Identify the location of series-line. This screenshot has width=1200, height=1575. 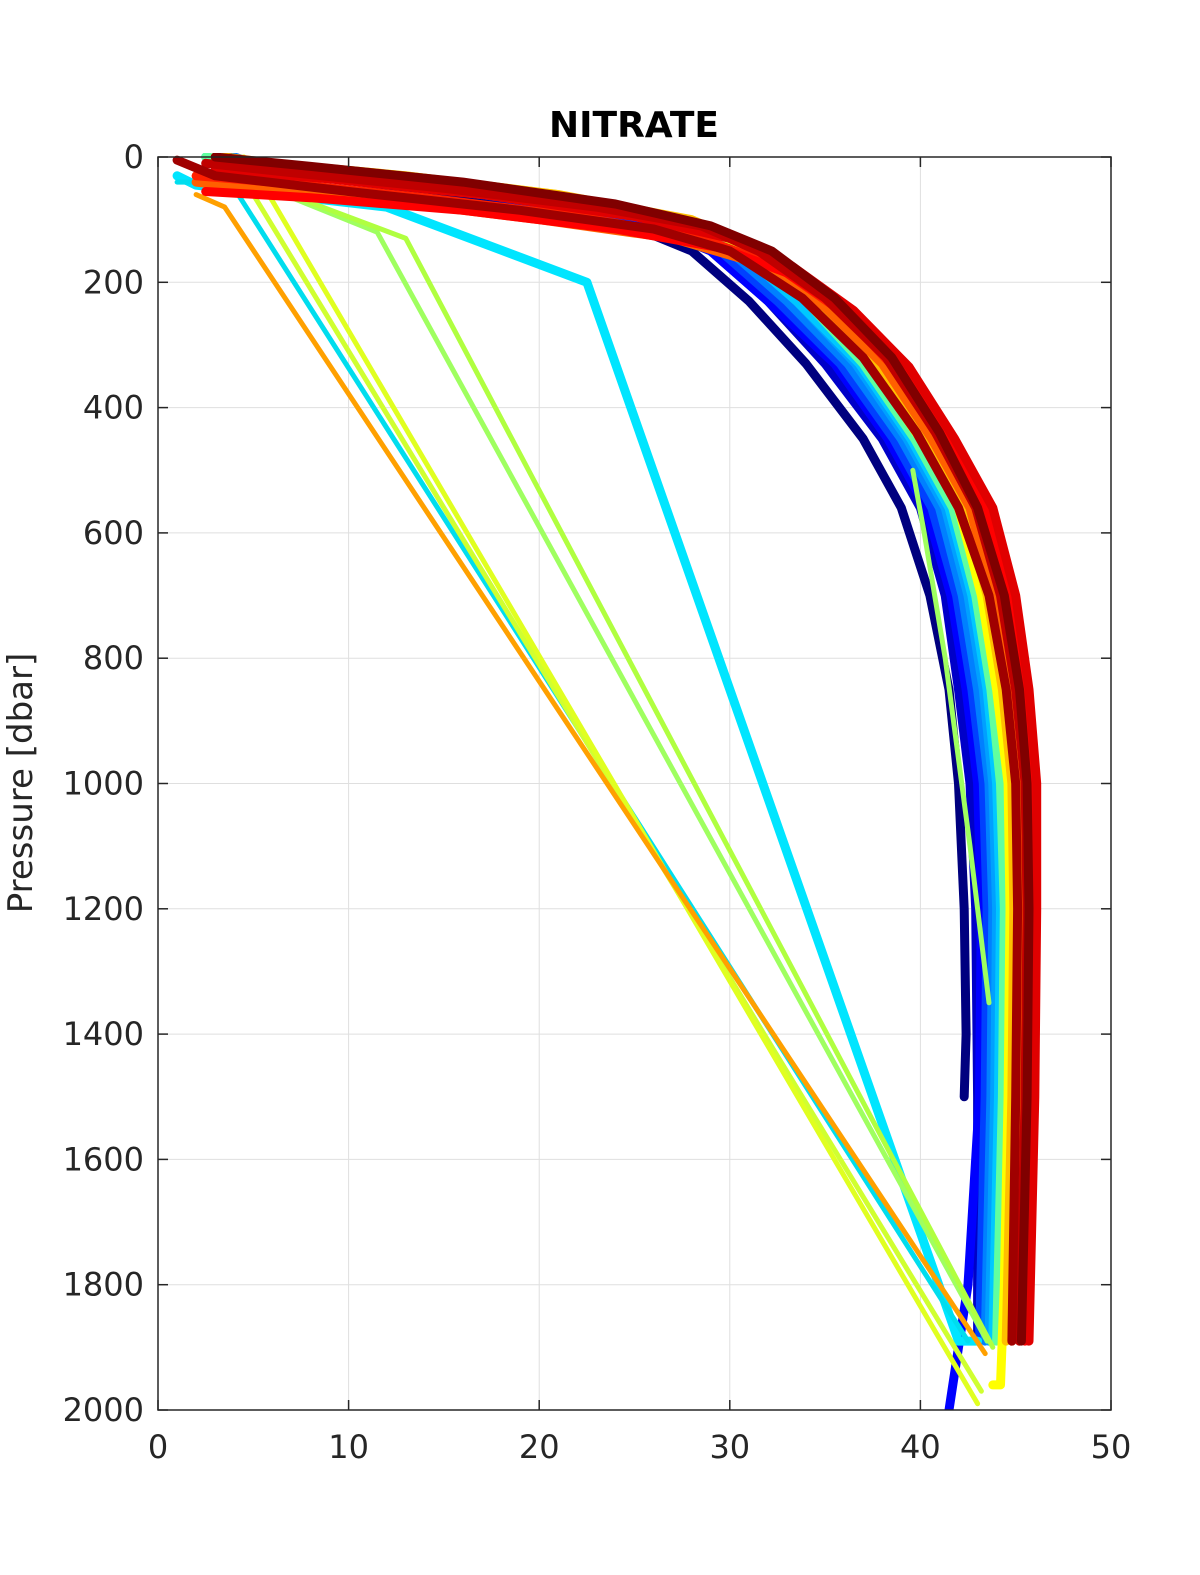
(951, 736).